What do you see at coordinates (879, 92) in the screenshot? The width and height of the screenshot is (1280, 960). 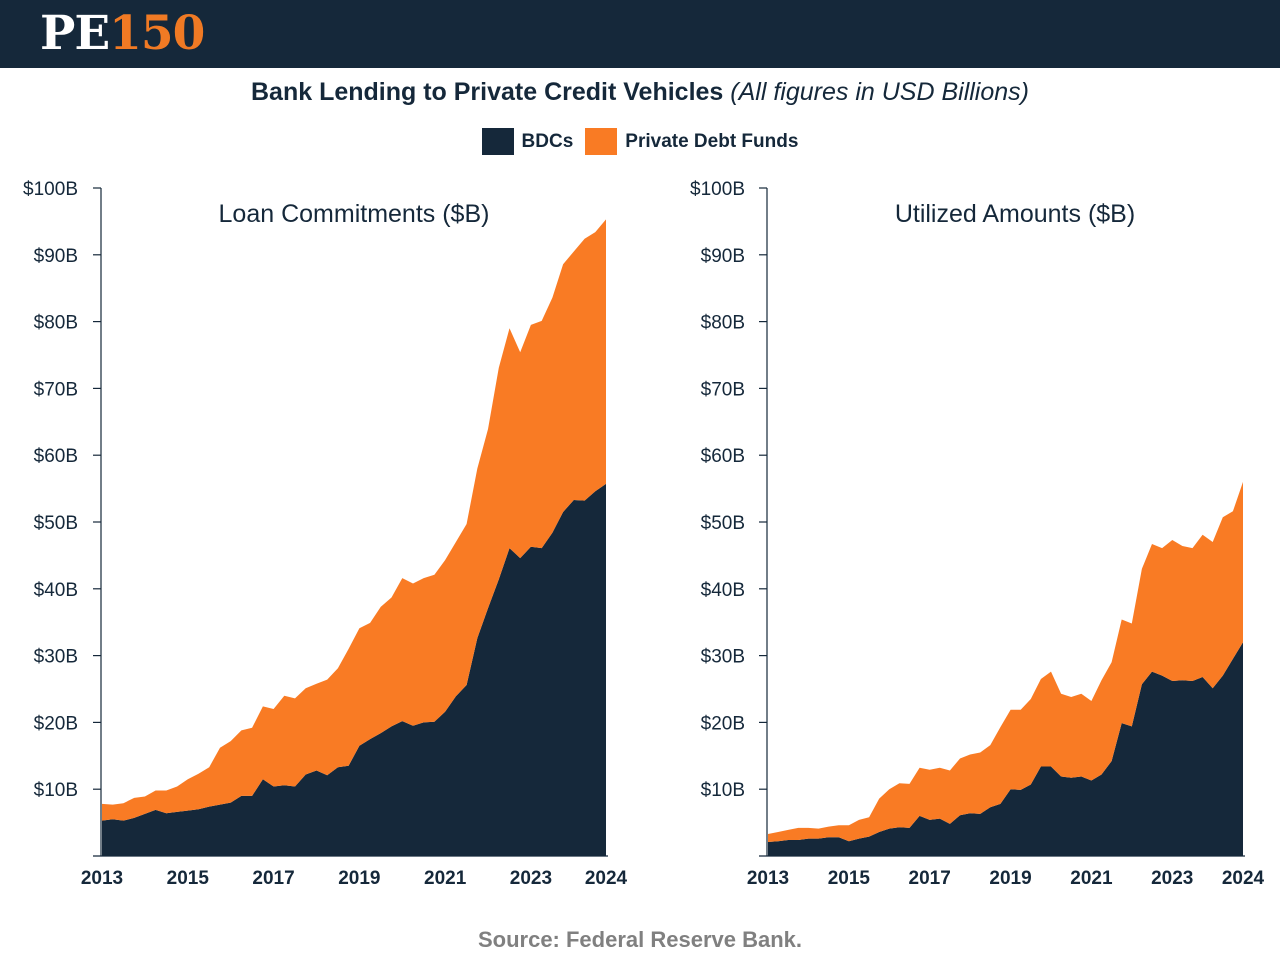 I see `title-sub: (All figures in USD Billions)` at bounding box center [879, 92].